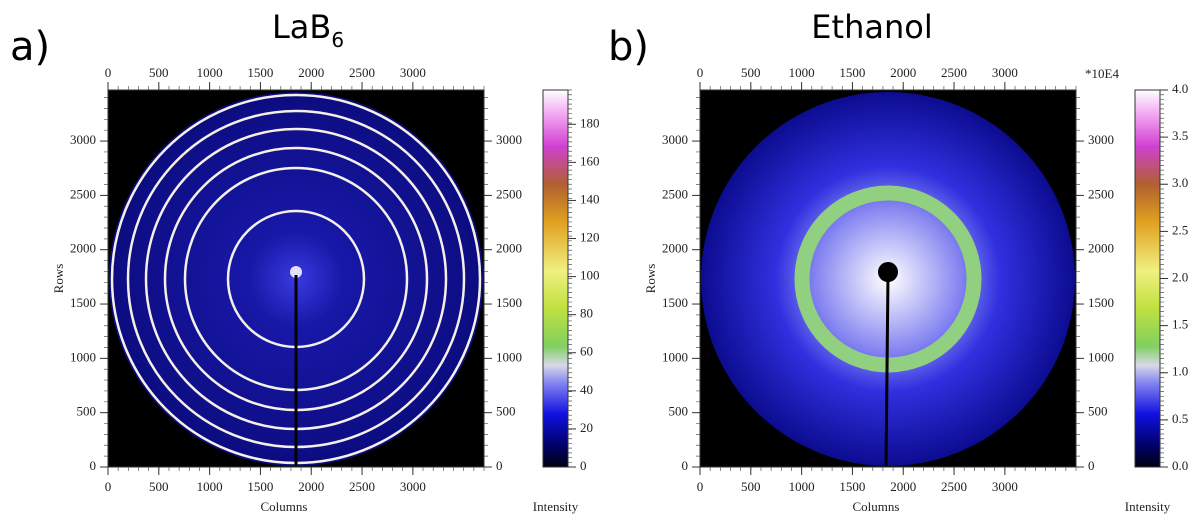  What do you see at coordinates (590, 160) in the screenshot?
I see `colorbar-tick-label: 160` at bounding box center [590, 160].